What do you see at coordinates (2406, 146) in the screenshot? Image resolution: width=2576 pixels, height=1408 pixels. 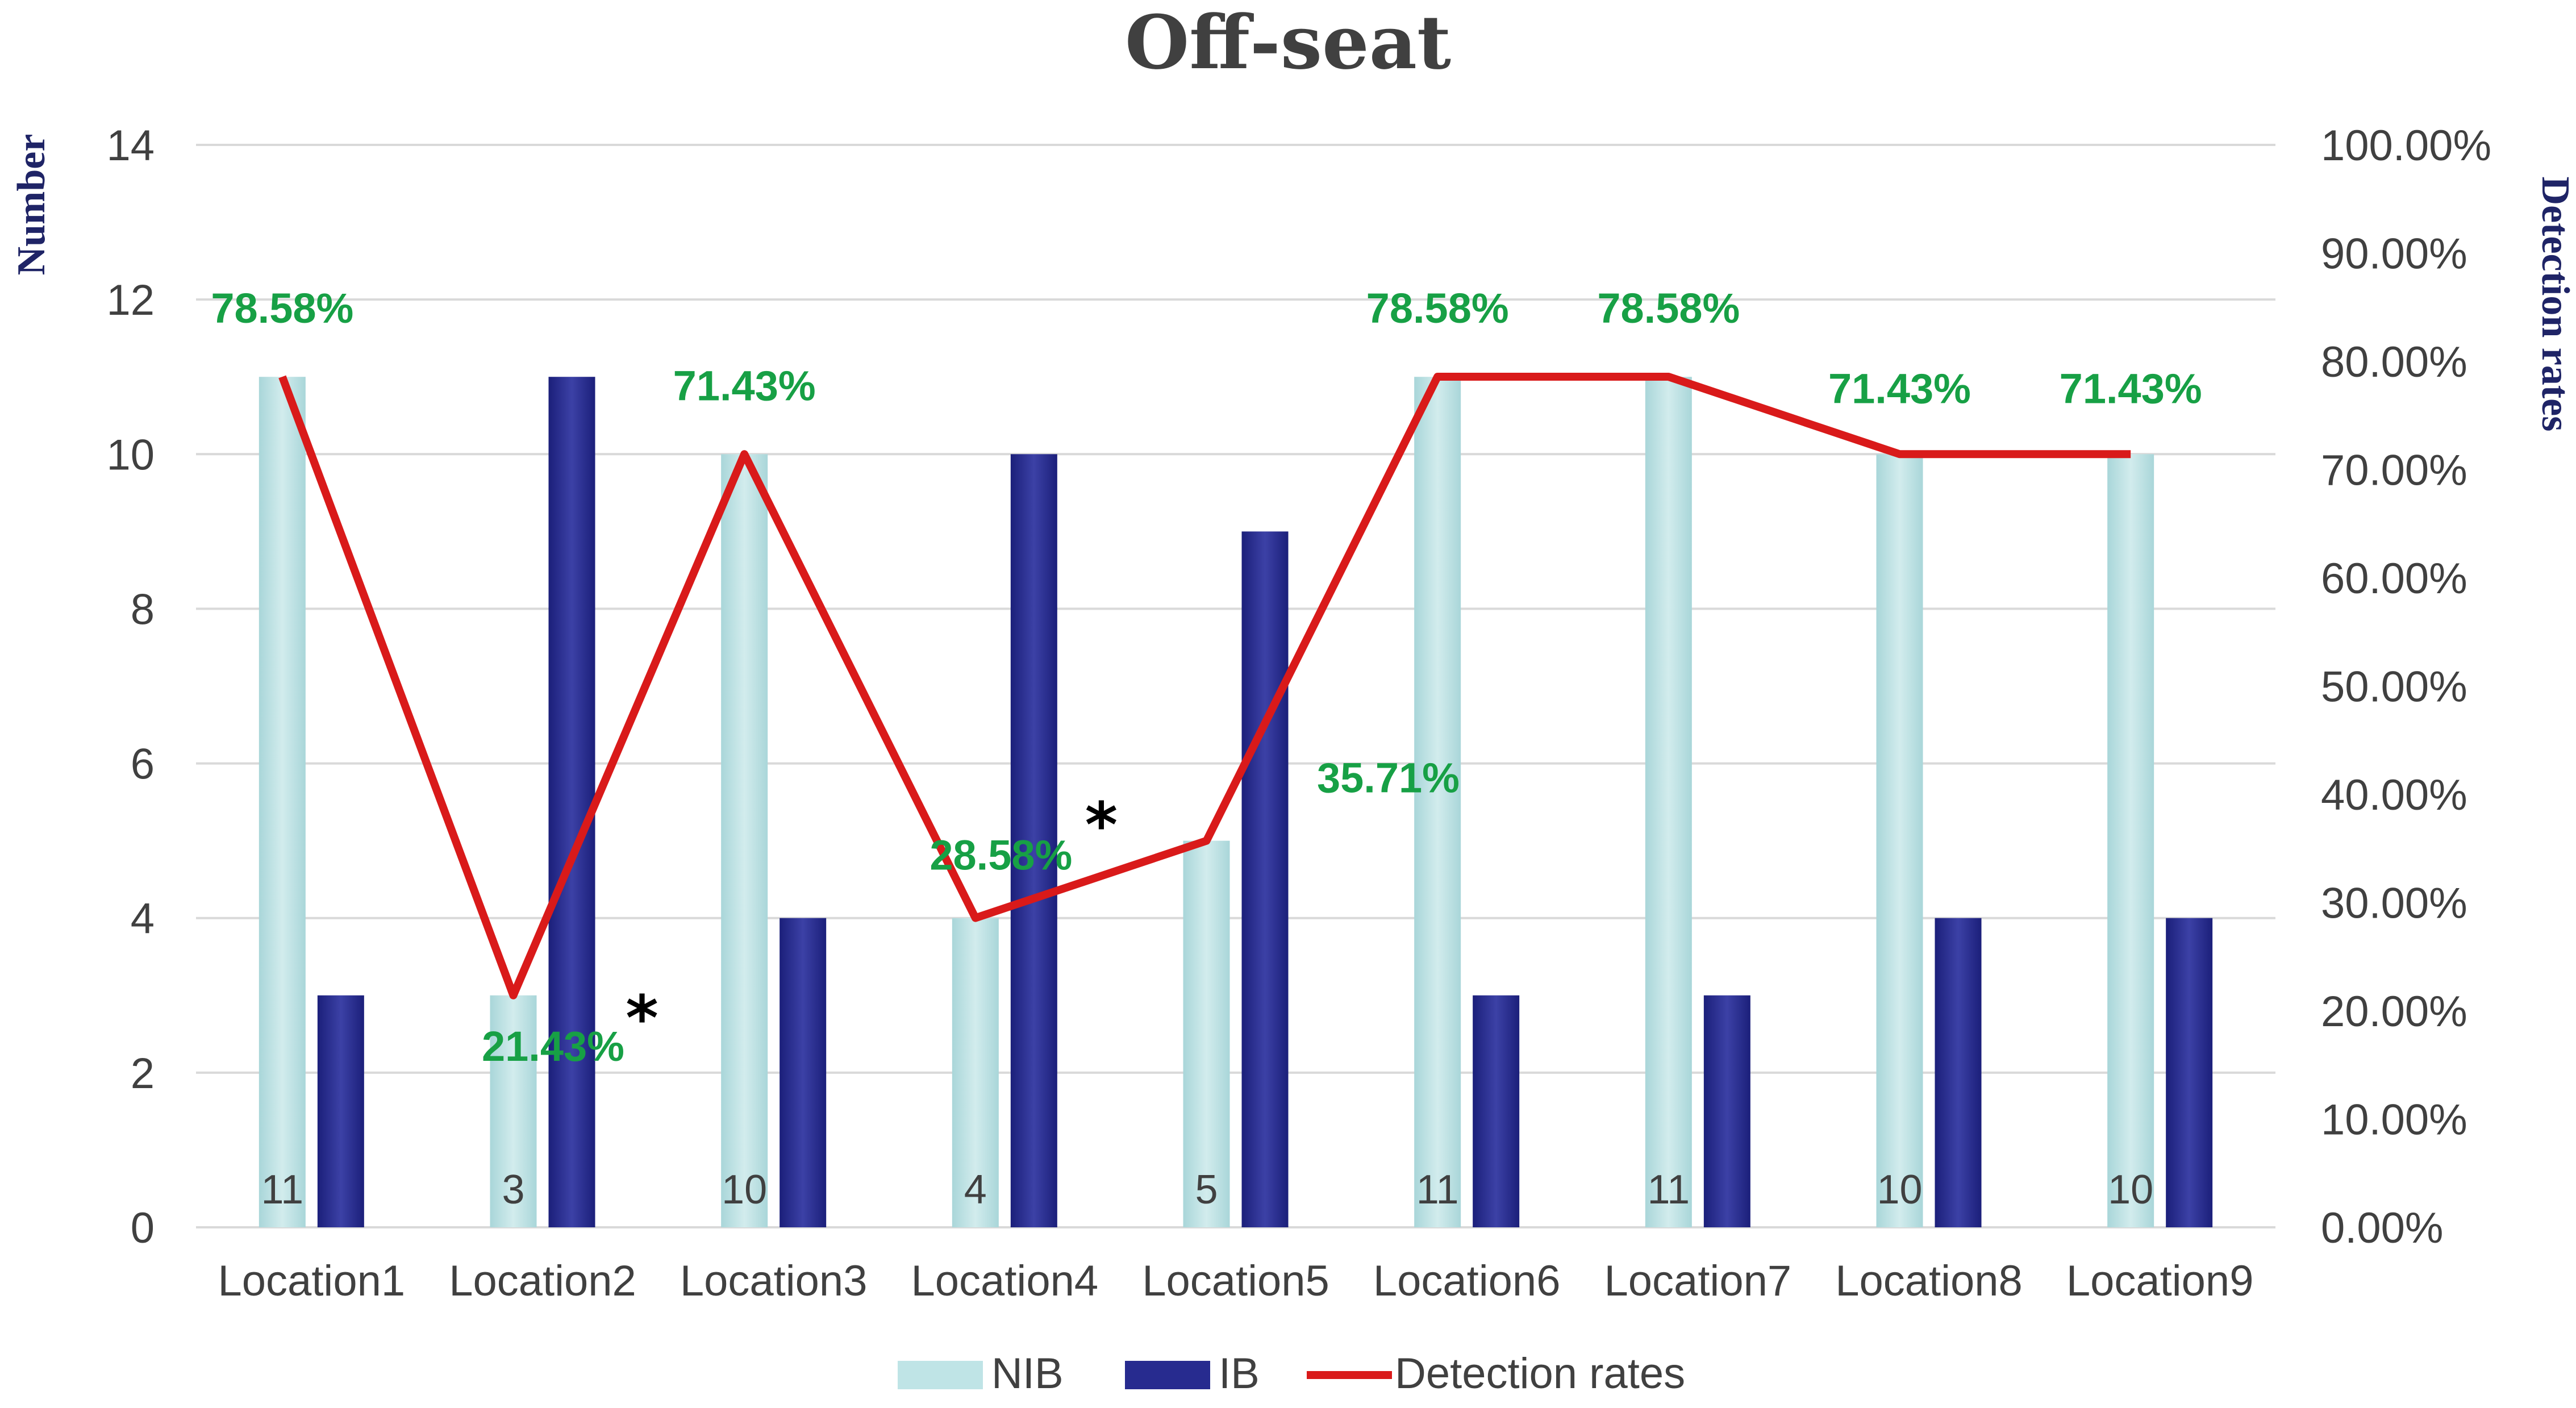 I see `y2-tick-label: 100.00%` at bounding box center [2406, 146].